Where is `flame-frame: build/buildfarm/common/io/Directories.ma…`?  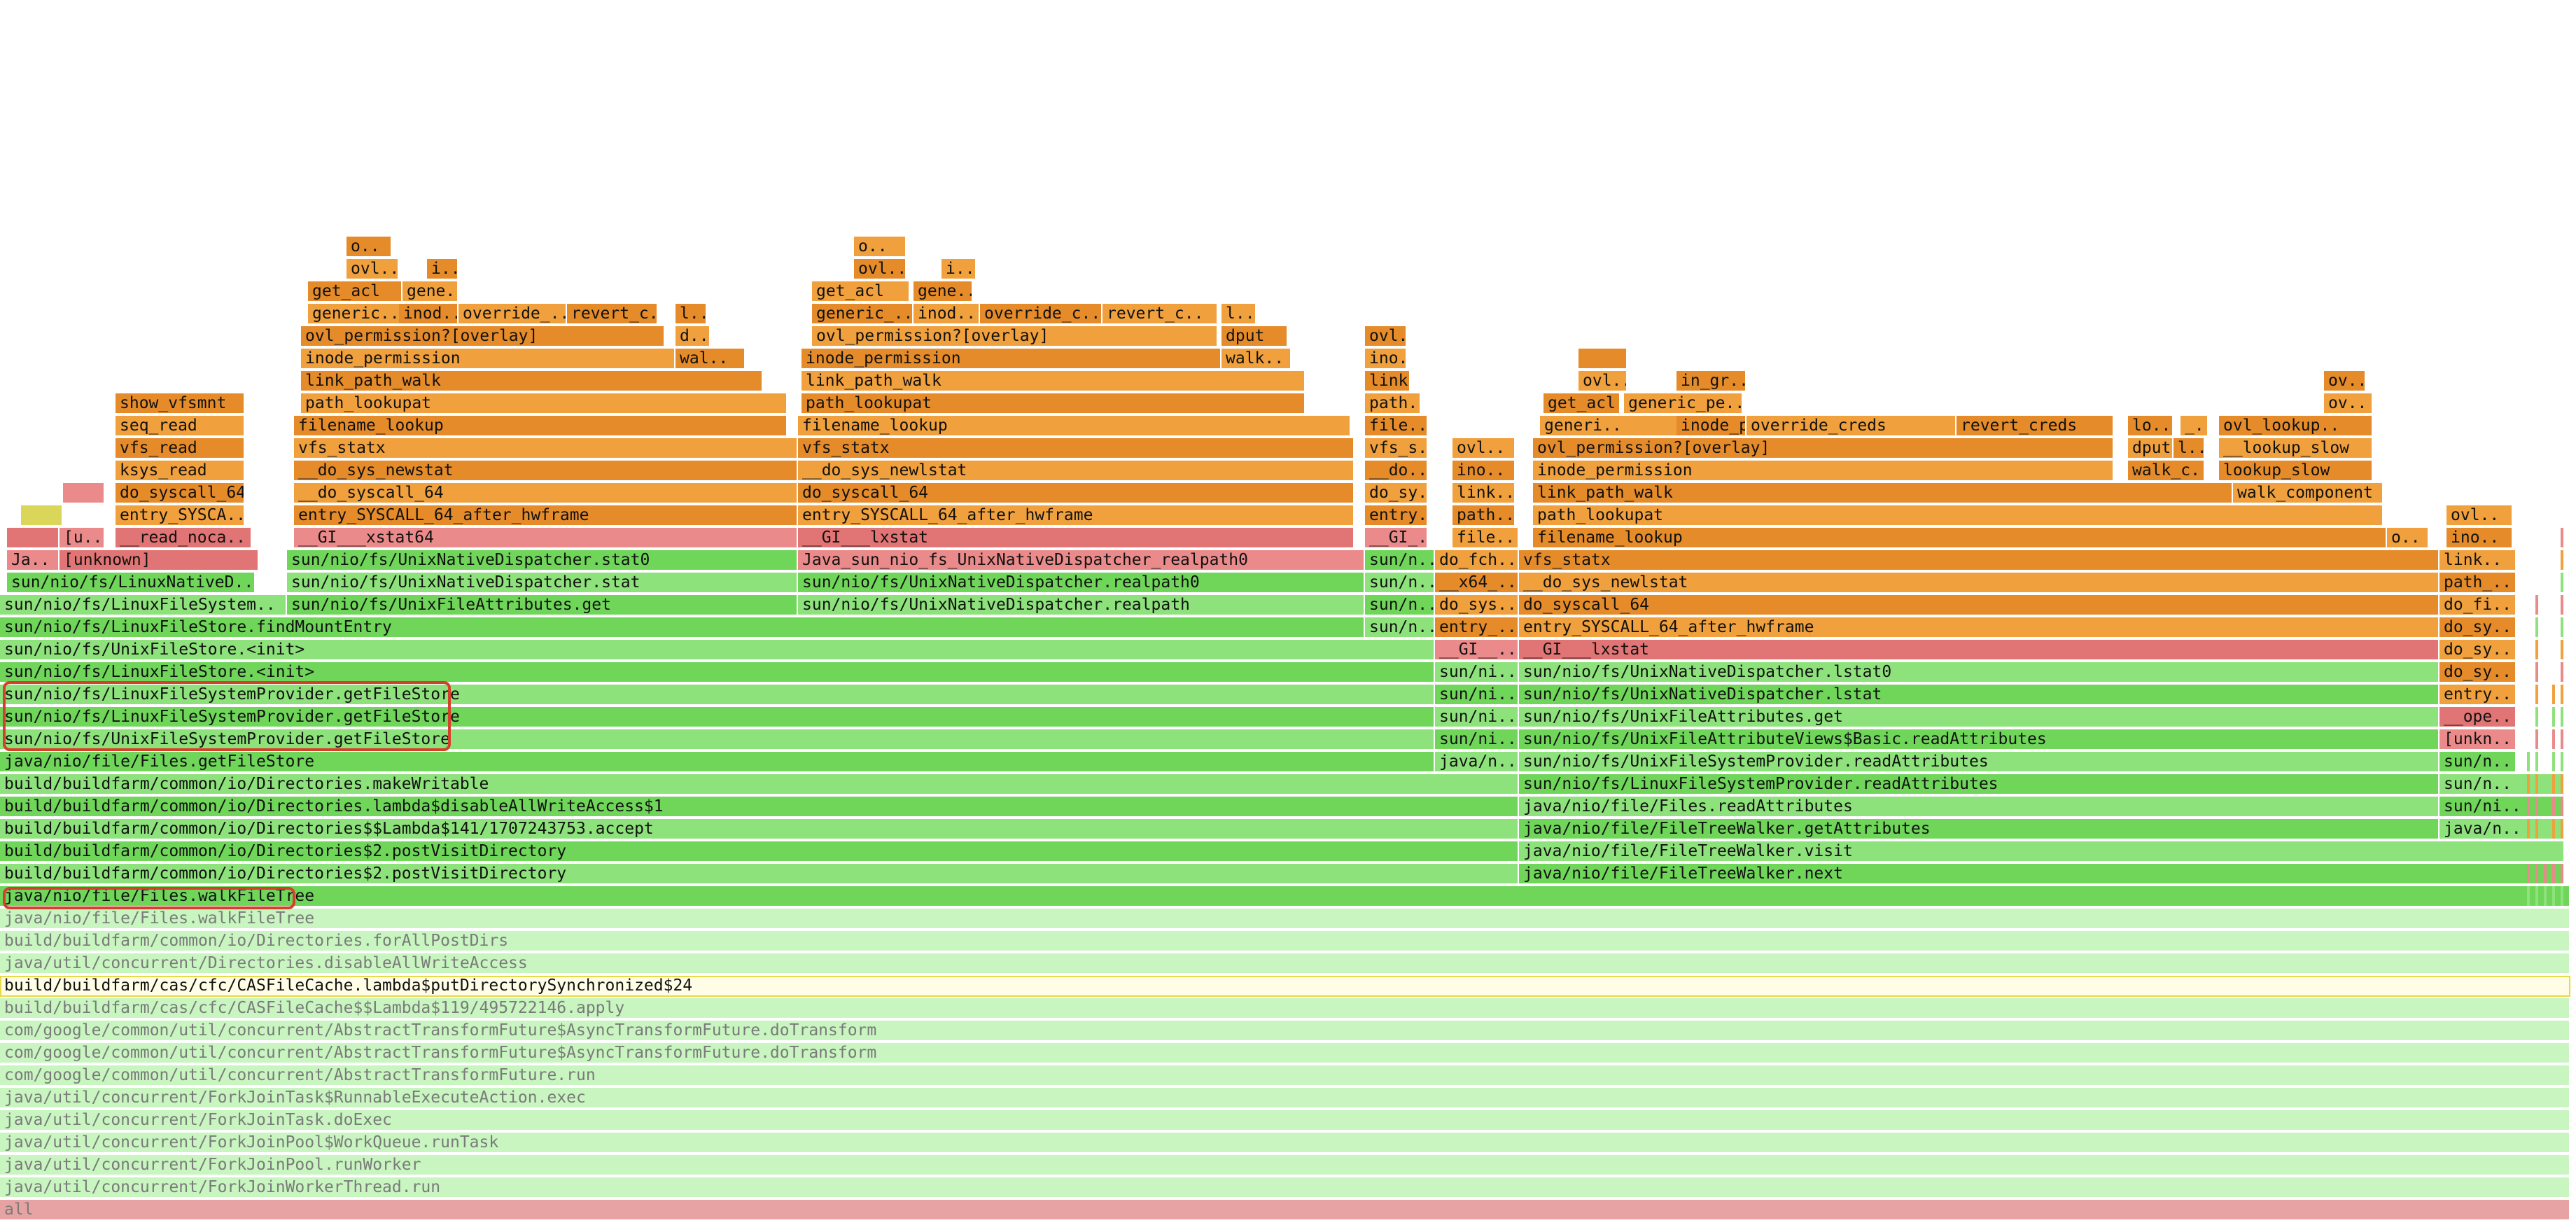 flame-frame: build/buildfarm/common/io/Directories.ma… is located at coordinates (759, 784).